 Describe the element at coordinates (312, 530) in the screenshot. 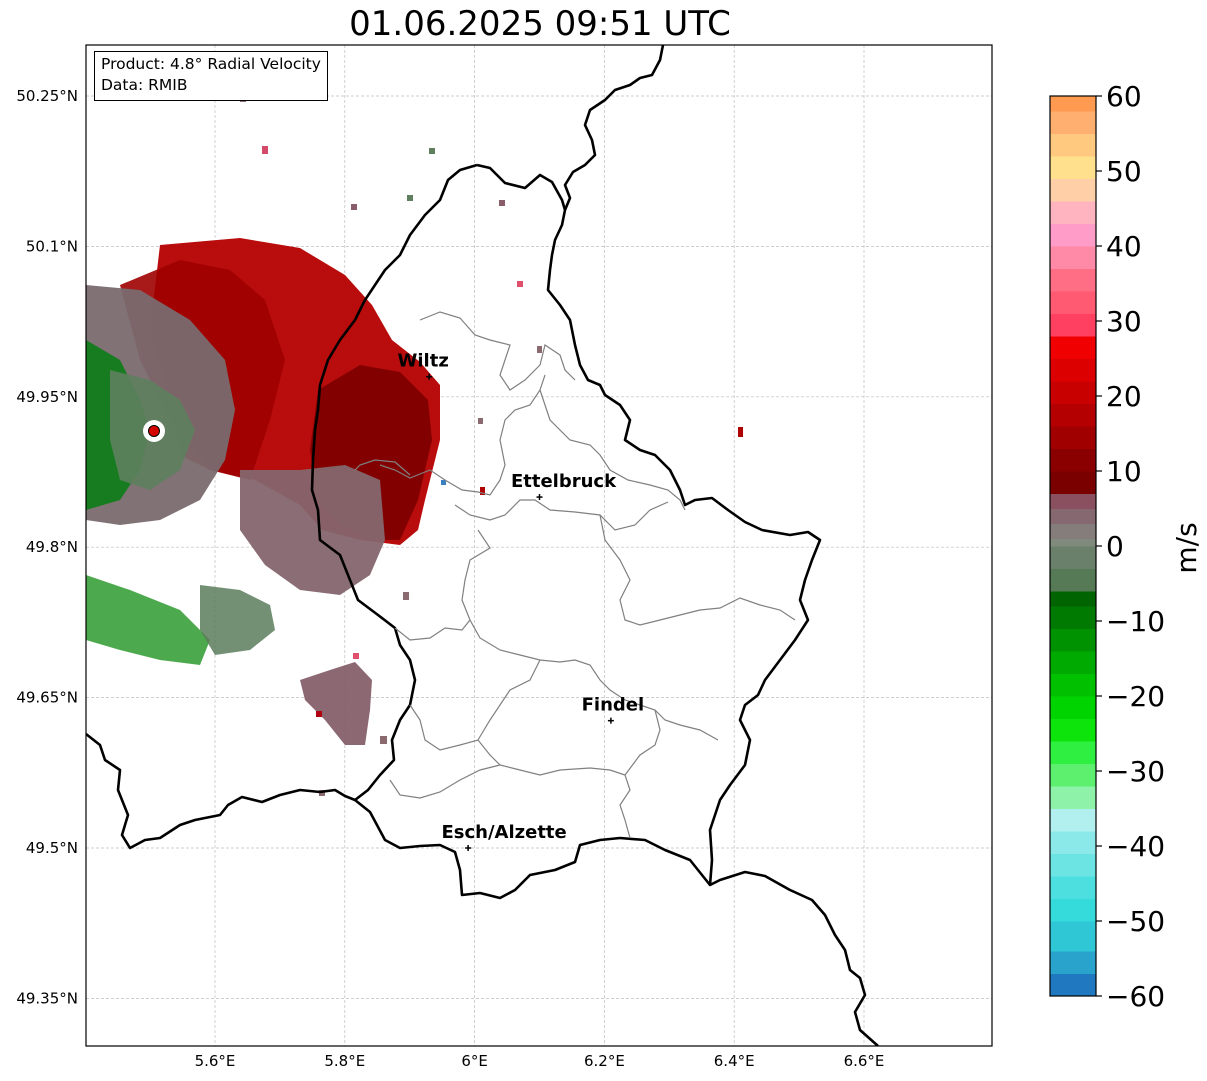

I see `near-zero-south-area` at that location.